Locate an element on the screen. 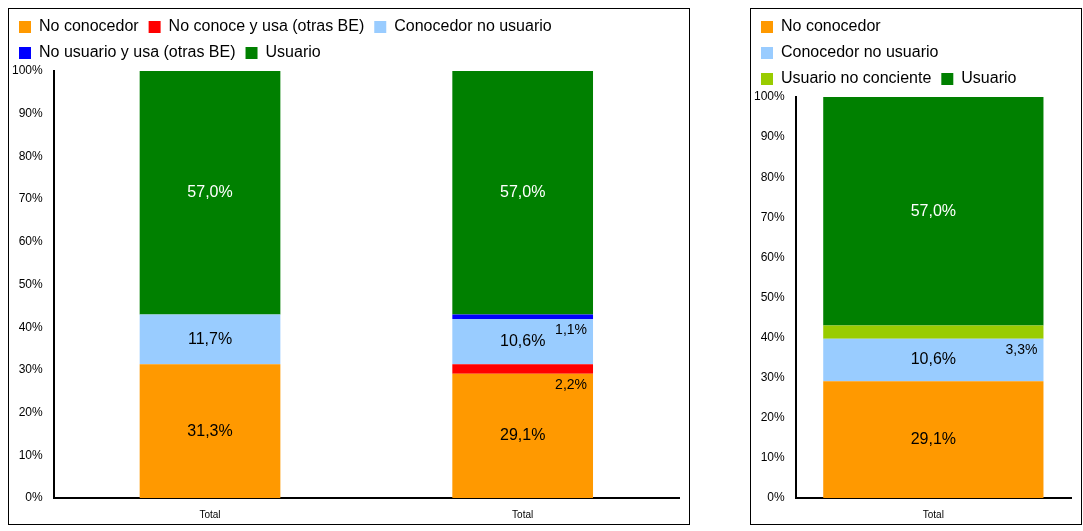 The height and width of the screenshot is (531, 1083). data-label: 11,7% is located at coordinates (210, 338).